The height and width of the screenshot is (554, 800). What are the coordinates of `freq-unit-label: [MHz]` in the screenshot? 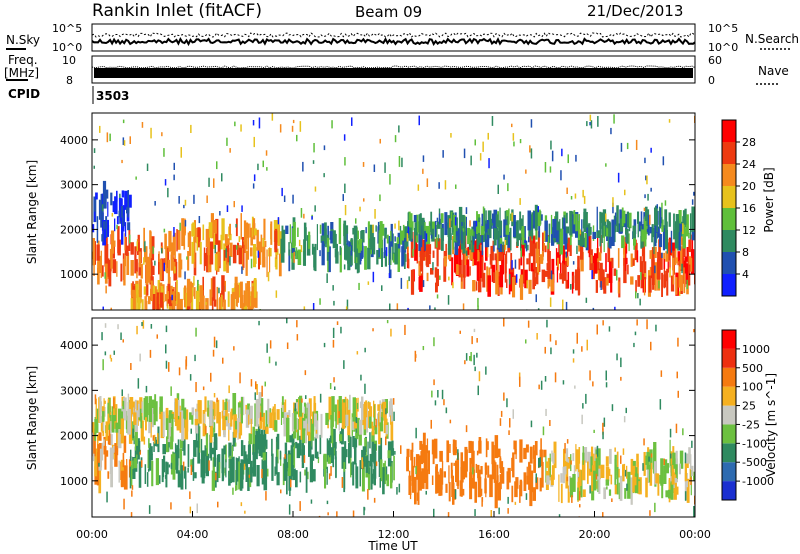 It's located at (21, 73).